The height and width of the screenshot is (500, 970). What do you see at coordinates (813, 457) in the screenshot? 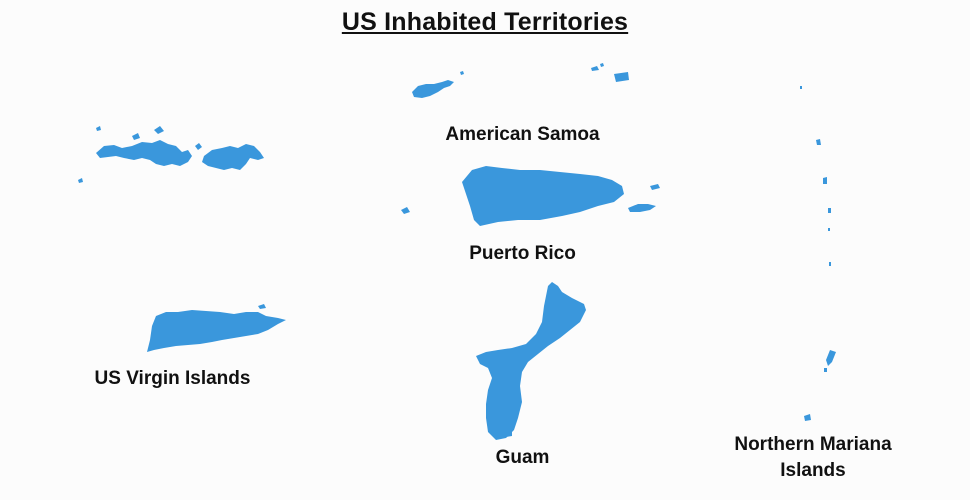
I see `northern-mariana-islands-label: Northern Mariana Islands` at bounding box center [813, 457].